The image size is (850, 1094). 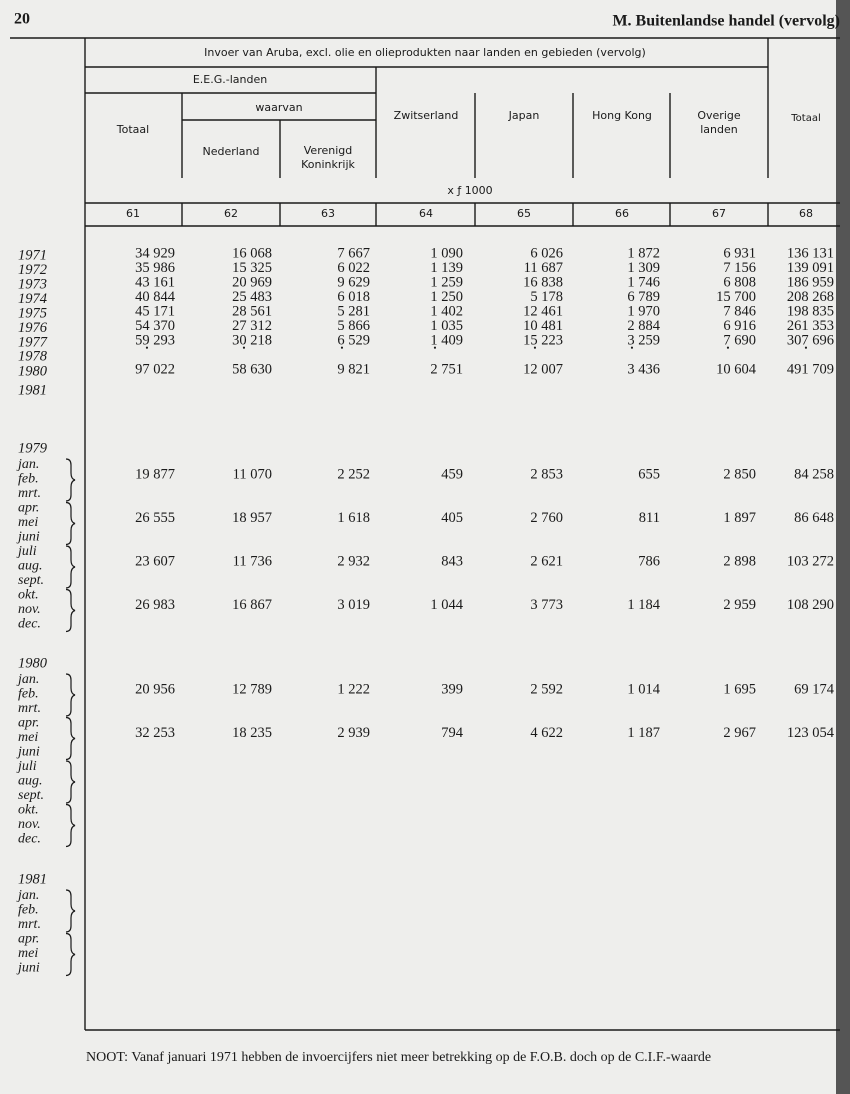 I want to click on month-label: apr., so click(x=28, y=508).